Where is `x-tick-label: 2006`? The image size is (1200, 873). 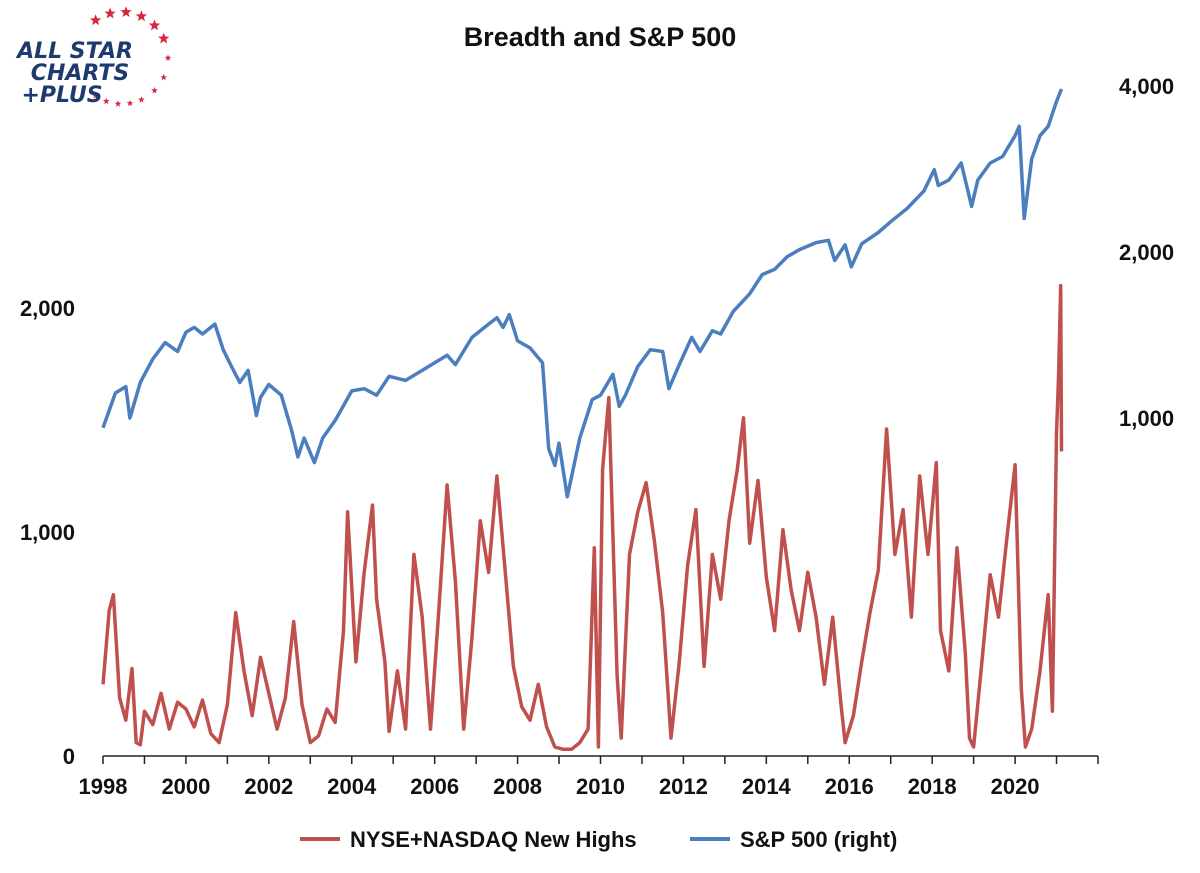 x-tick-label: 2006 is located at coordinates (434, 786).